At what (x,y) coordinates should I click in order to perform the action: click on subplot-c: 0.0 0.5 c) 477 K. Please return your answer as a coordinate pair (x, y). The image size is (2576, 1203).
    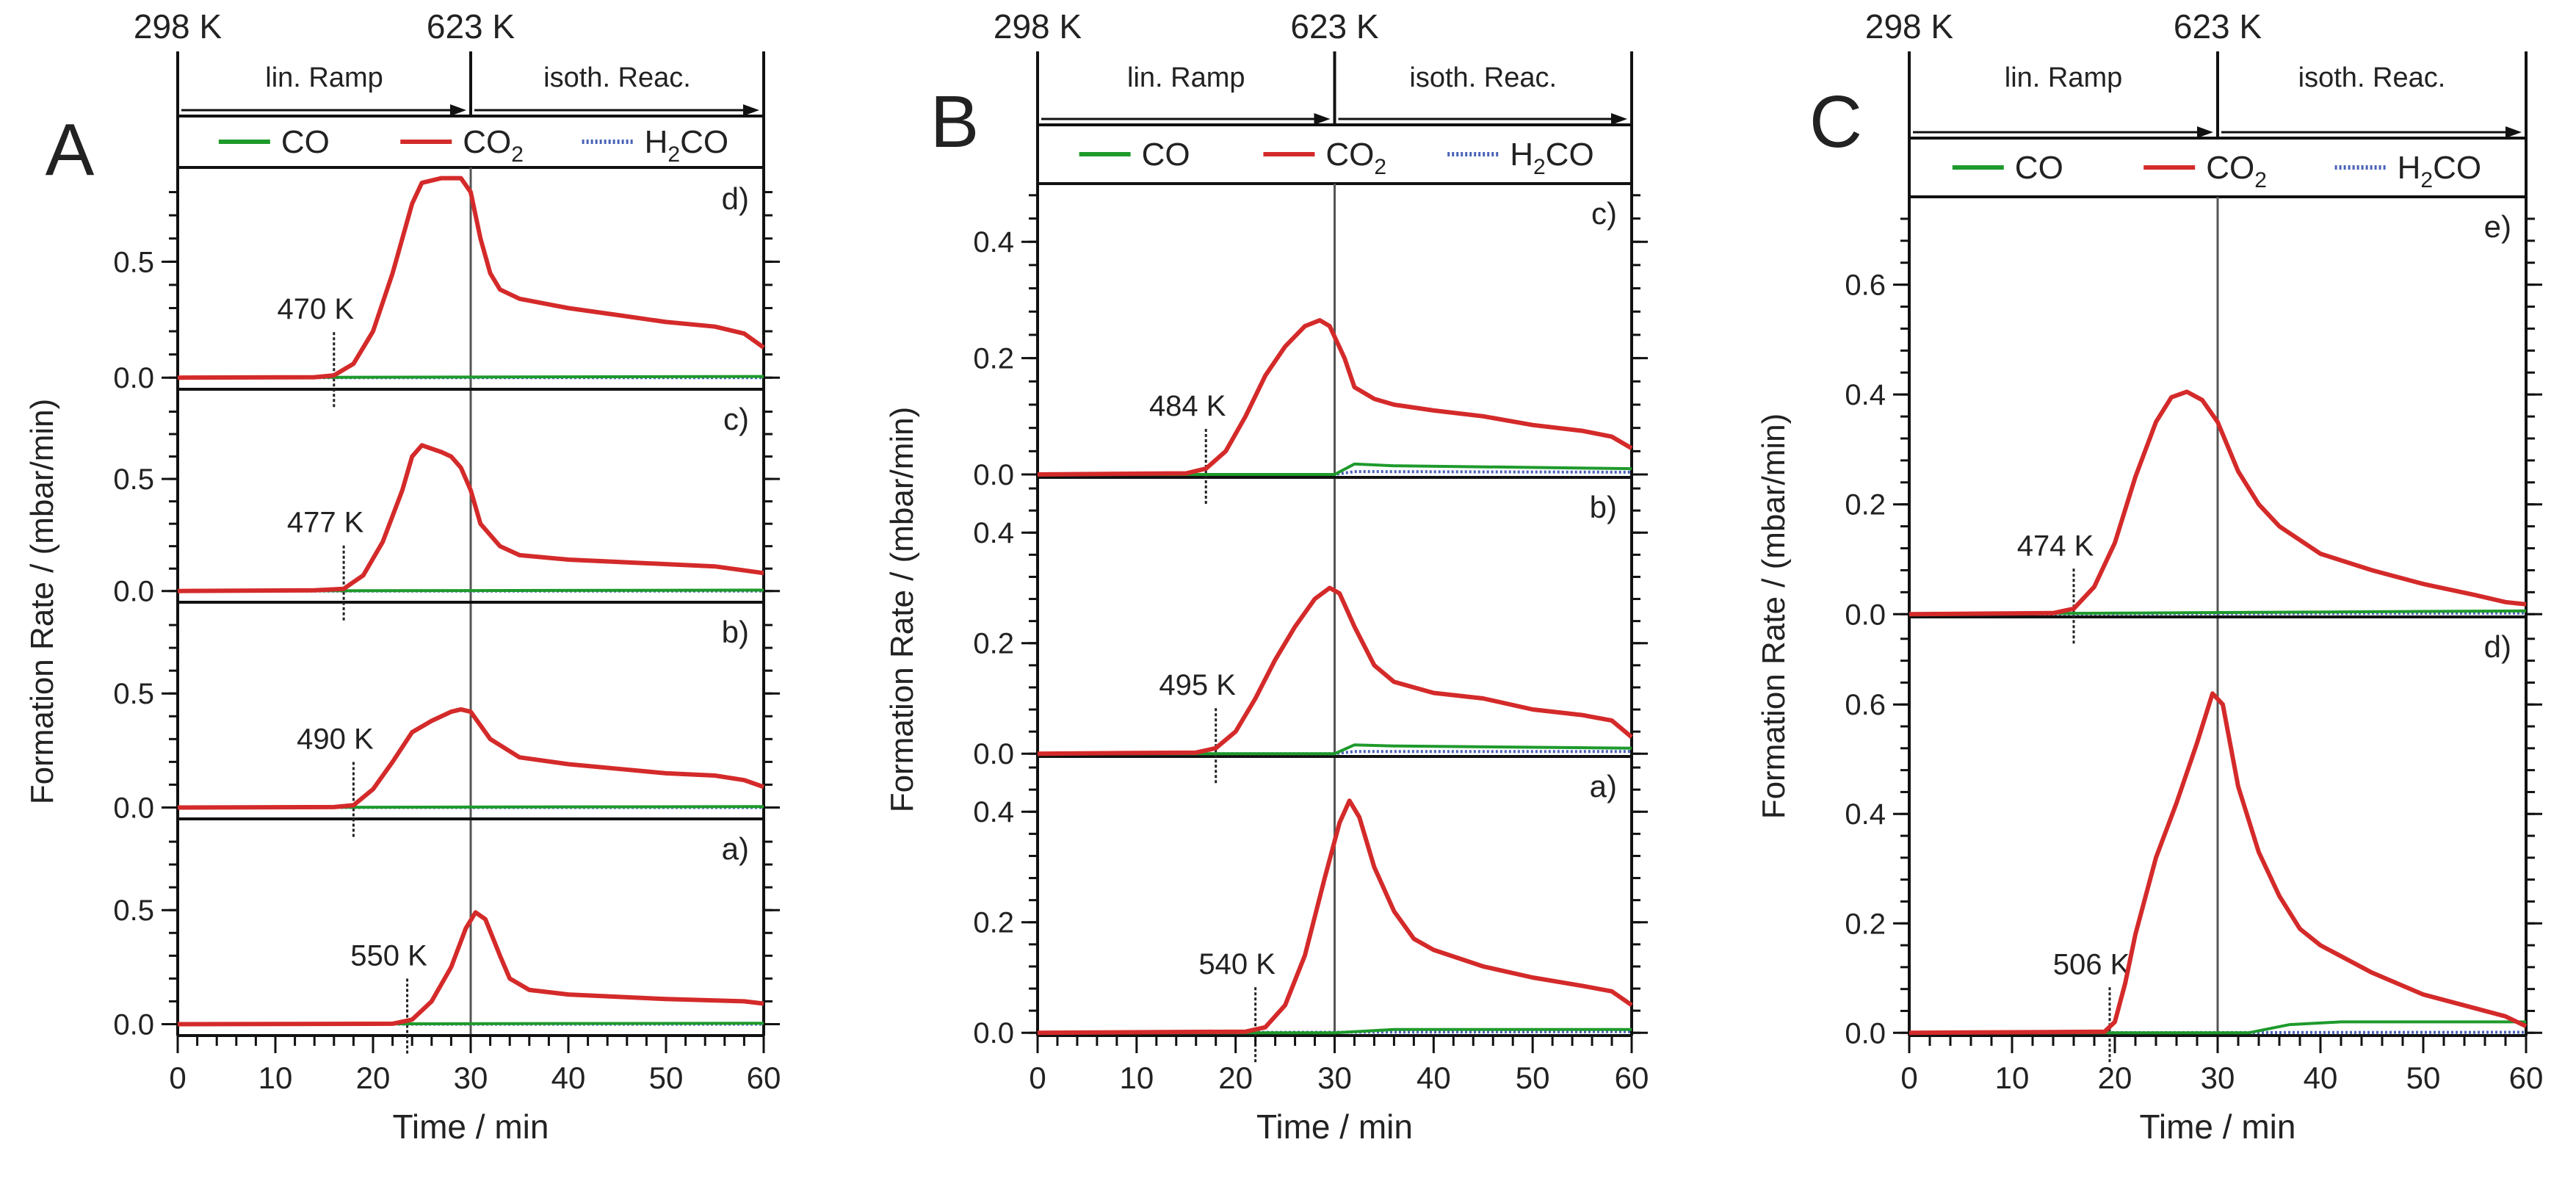
    Looking at the image, I should click on (446, 512).